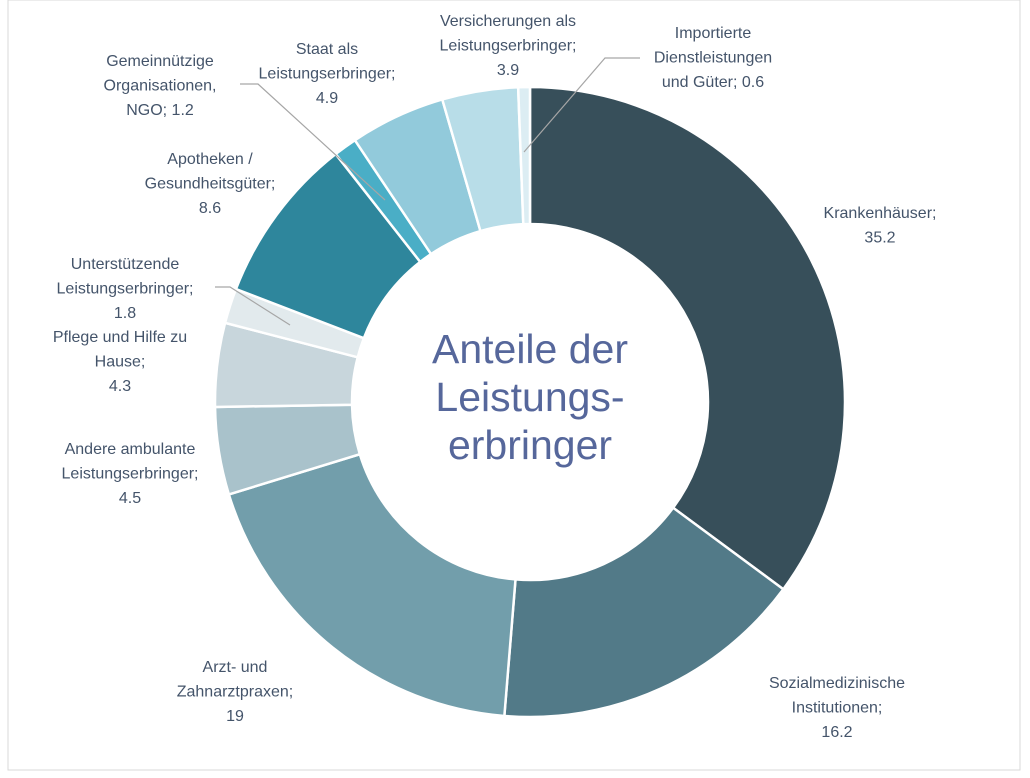 The image size is (1030, 778). What do you see at coordinates (120, 362) in the screenshot?
I see `data-label: Hause;` at bounding box center [120, 362].